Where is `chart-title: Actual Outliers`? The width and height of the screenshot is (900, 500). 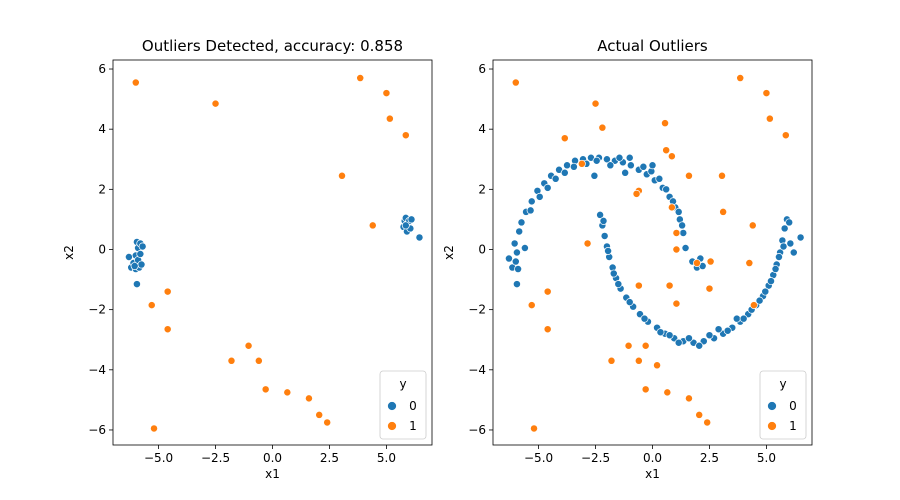 chart-title: Actual Outliers is located at coordinates (652, 46).